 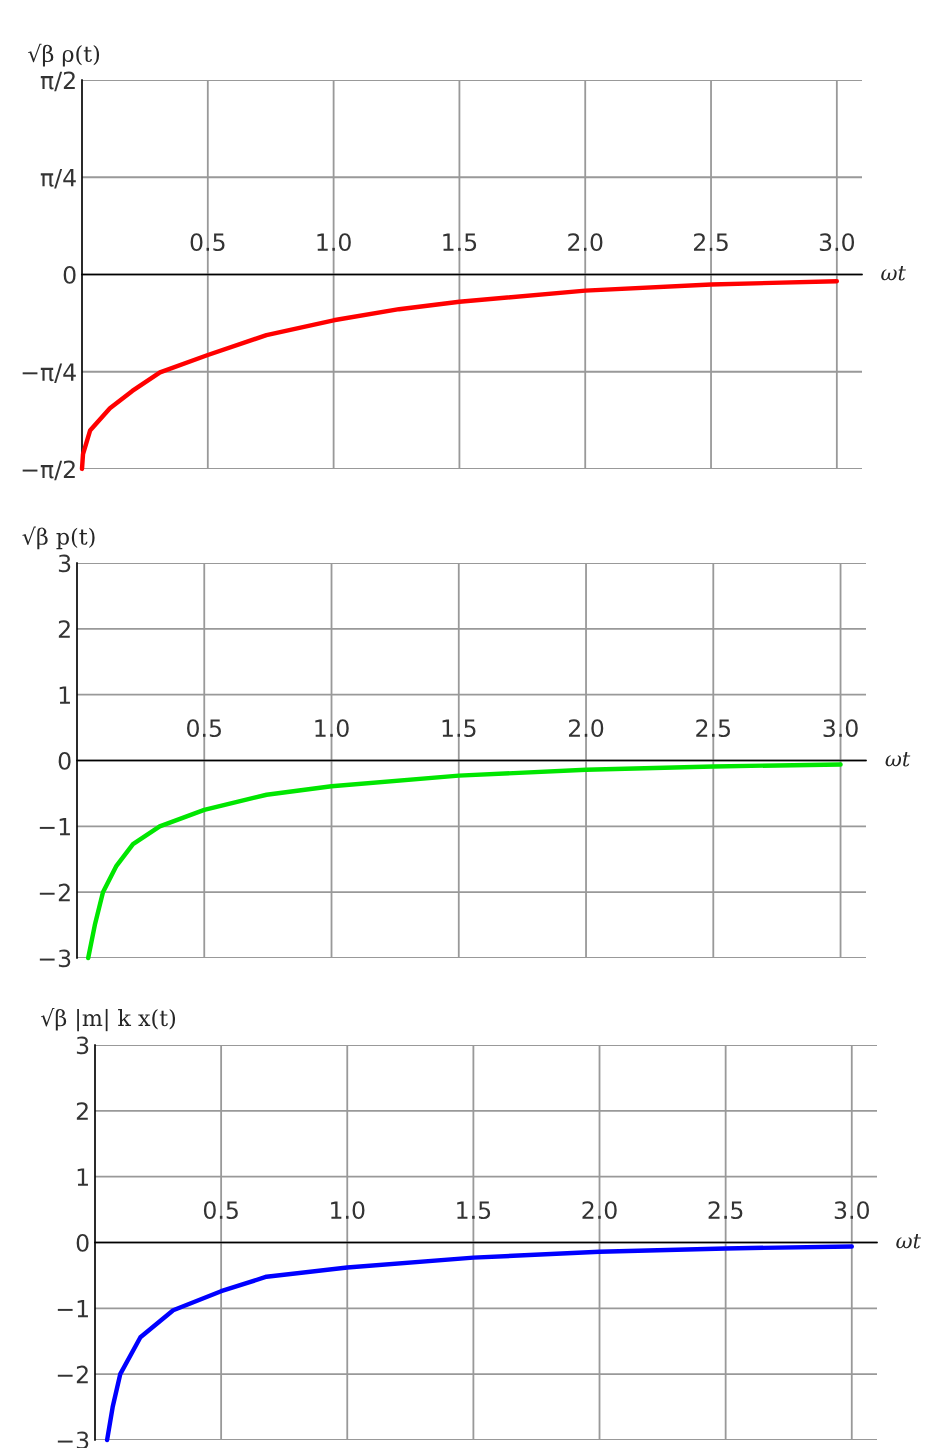 What do you see at coordinates (57, 81) in the screenshot?
I see `y-tick-label: π/2` at bounding box center [57, 81].